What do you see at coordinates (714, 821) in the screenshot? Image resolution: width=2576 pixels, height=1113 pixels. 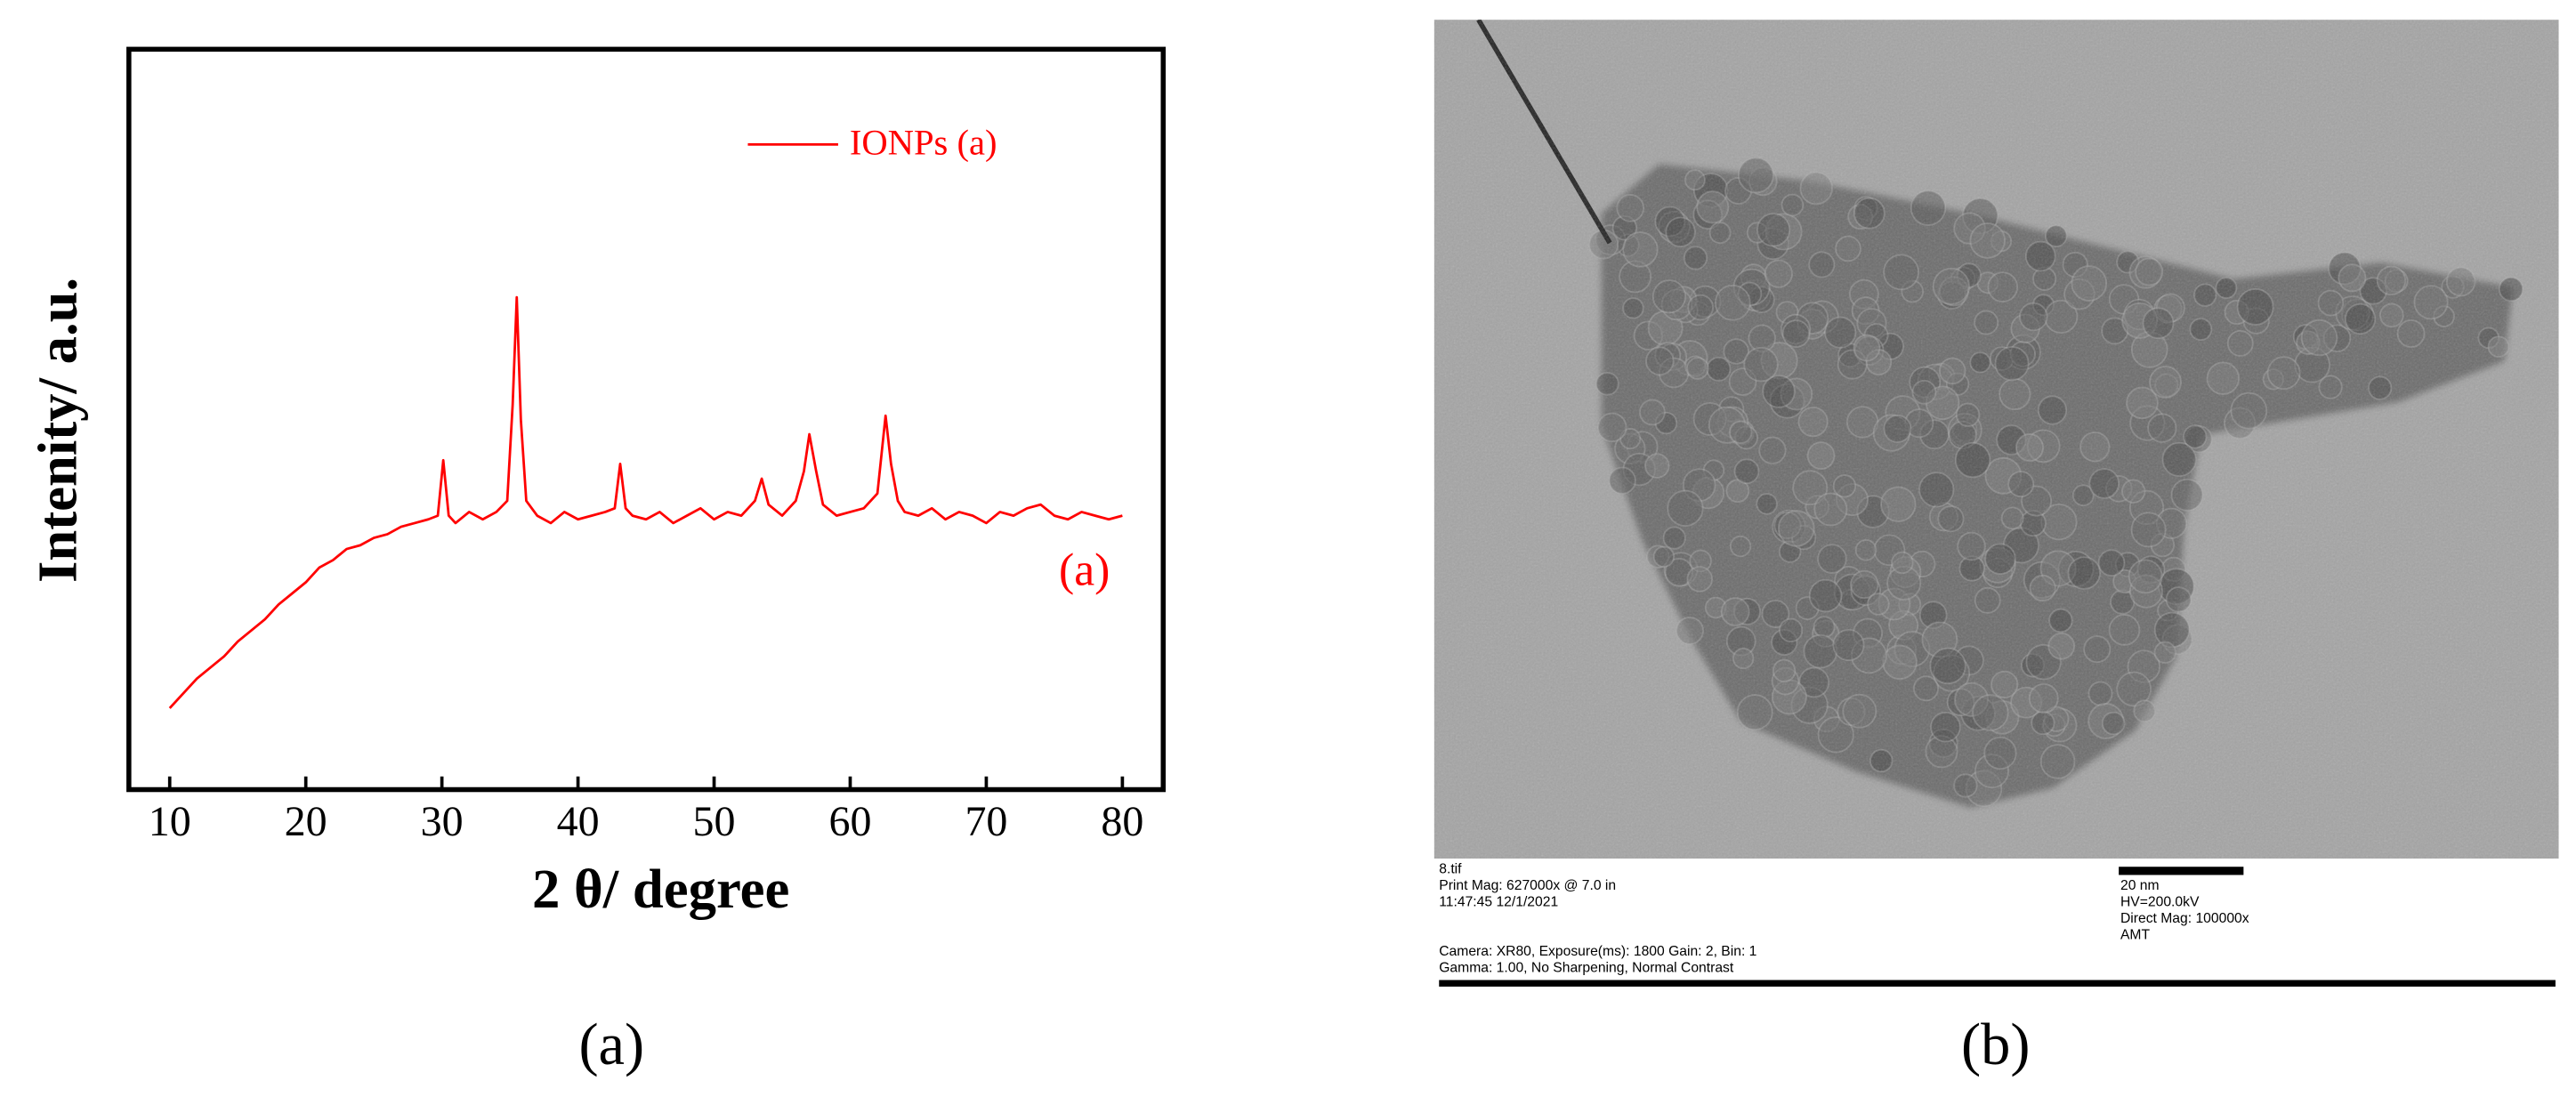 I see `x-tick-label: 50` at bounding box center [714, 821].